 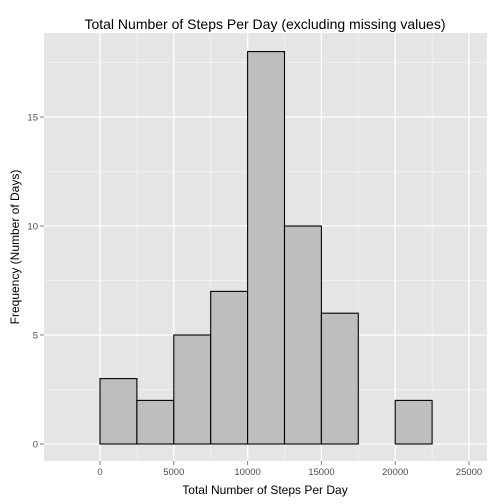 What do you see at coordinates (173, 472) in the screenshot?
I see `x-tick-label: 5000` at bounding box center [173, 472].